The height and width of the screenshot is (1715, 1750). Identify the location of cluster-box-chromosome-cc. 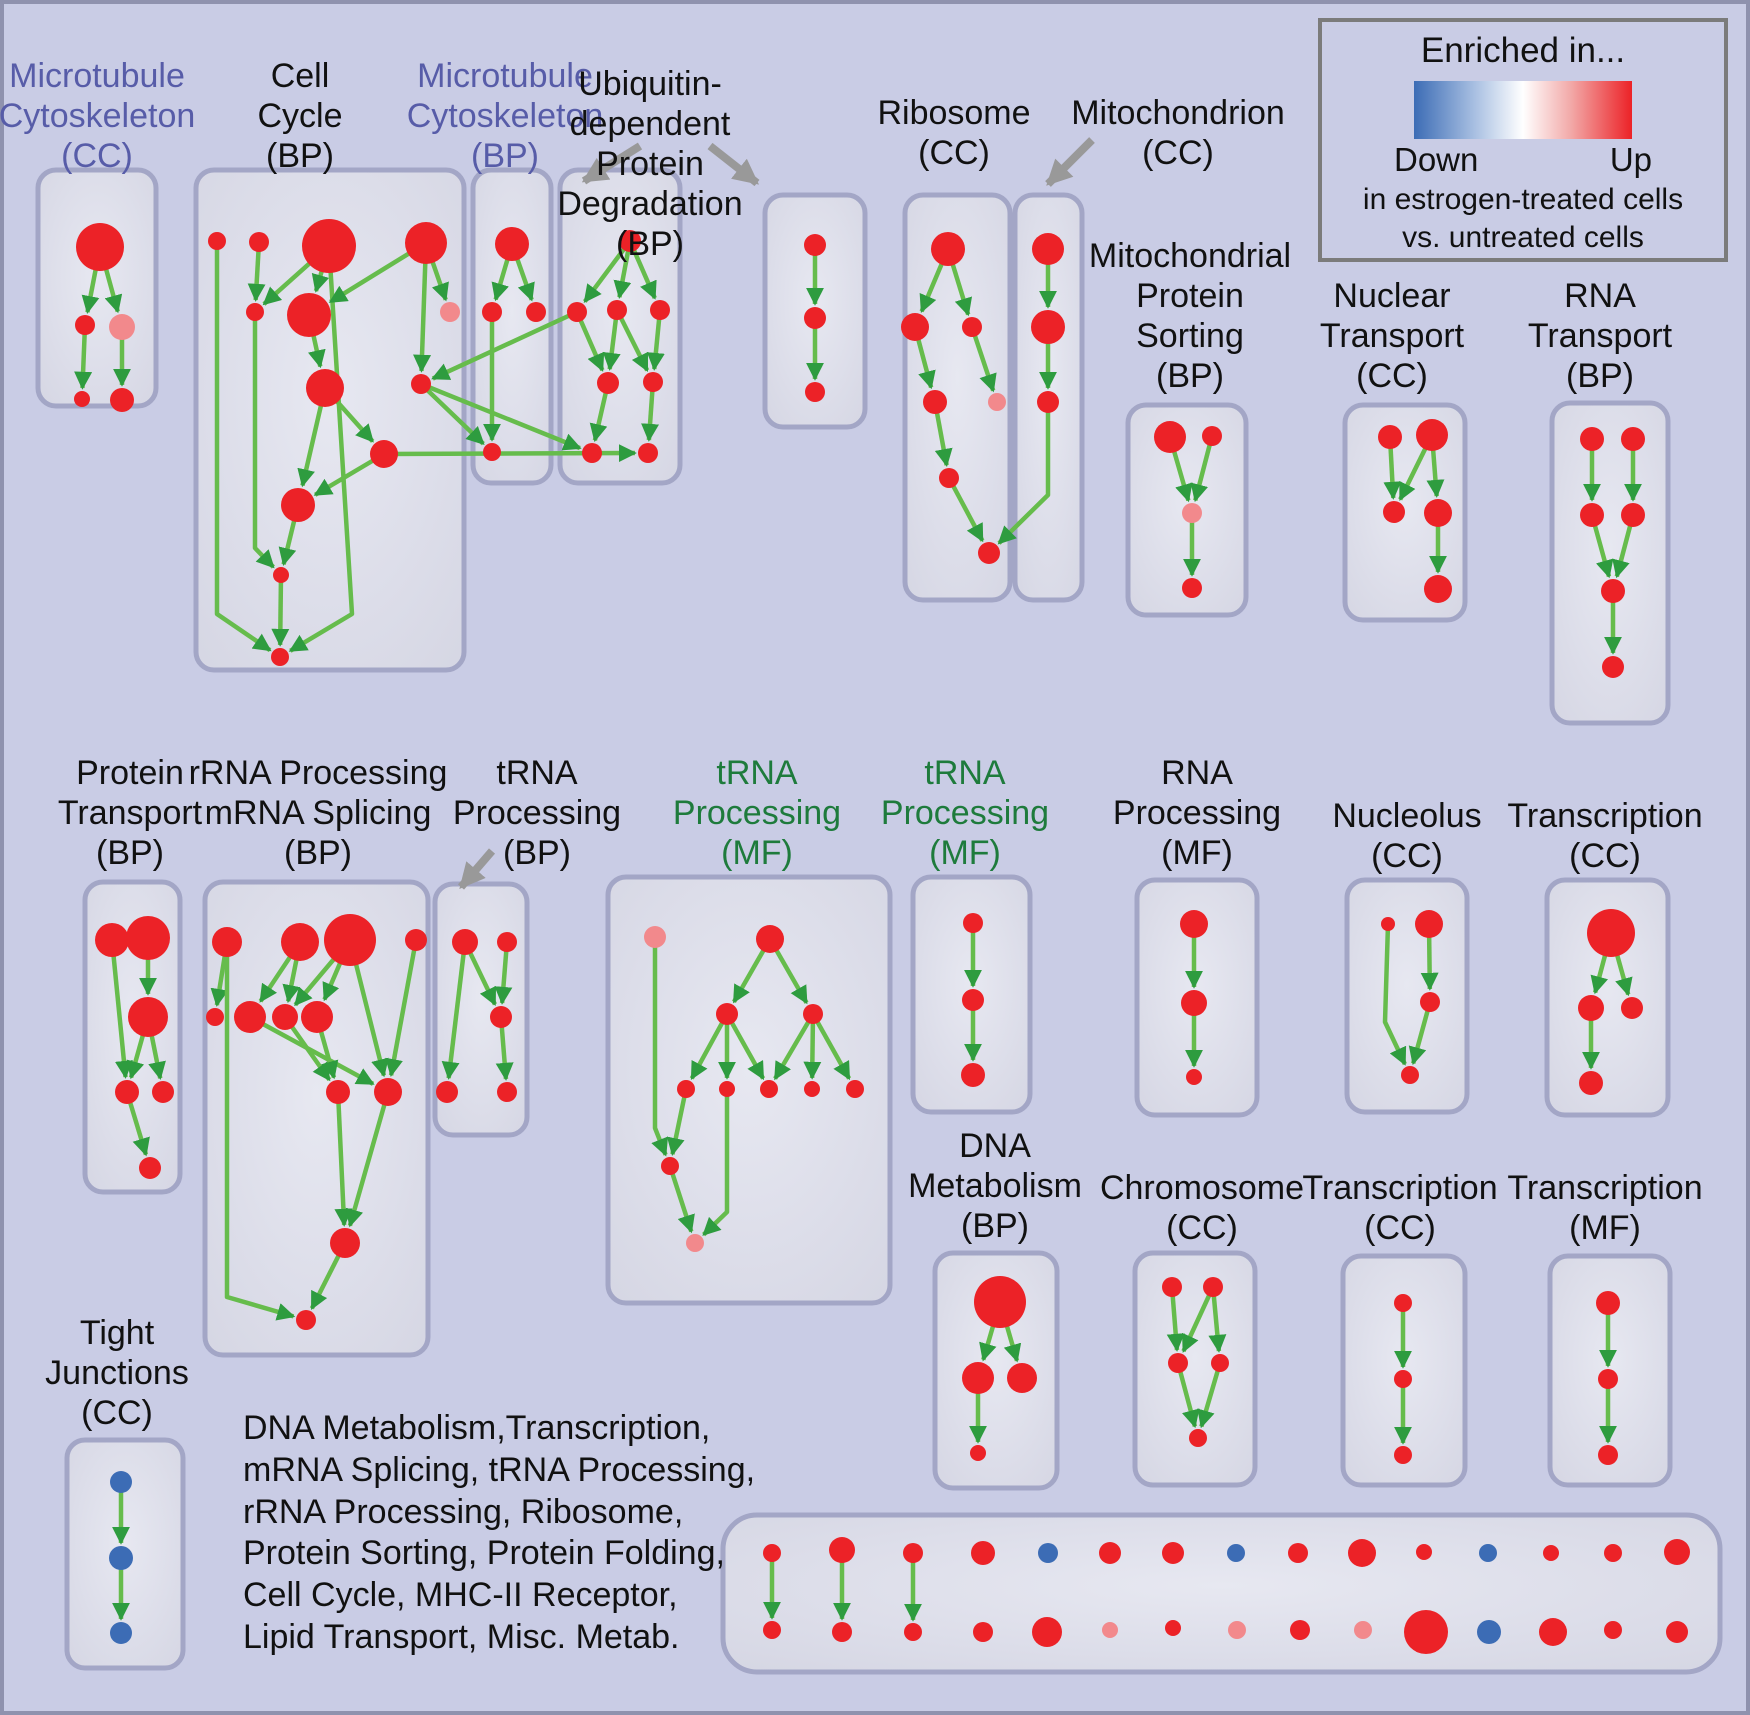
(1195, 1369).